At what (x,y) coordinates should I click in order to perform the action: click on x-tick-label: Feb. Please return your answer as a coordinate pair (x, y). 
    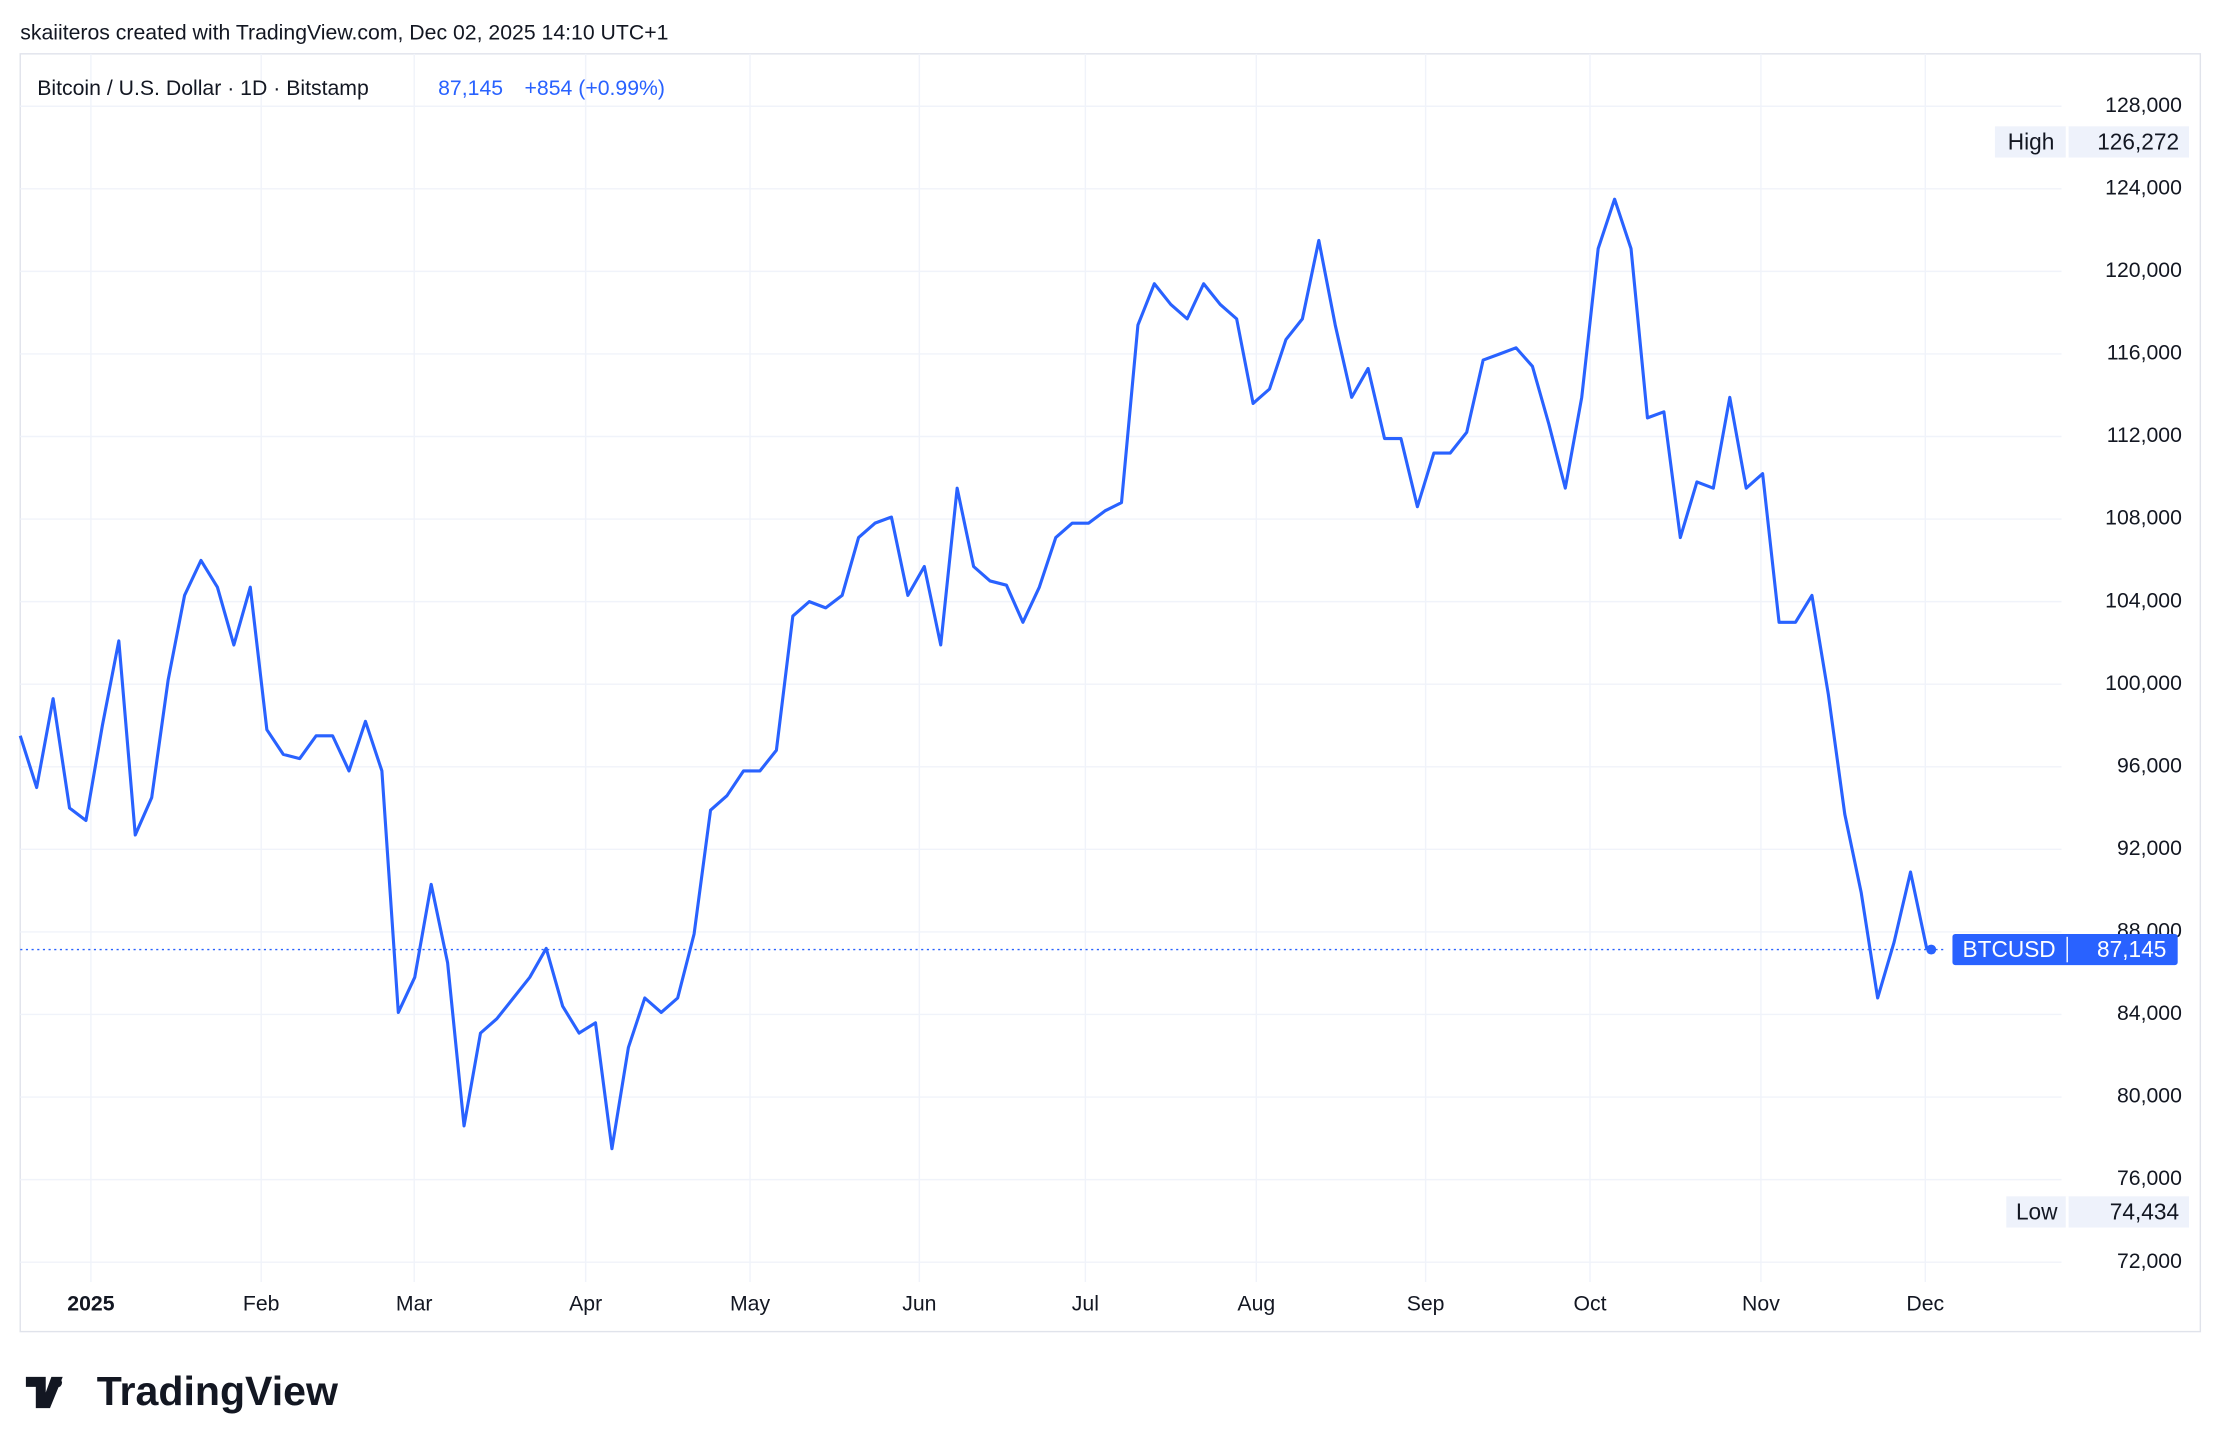
    Looking at the image, I should click on (261, 1303).